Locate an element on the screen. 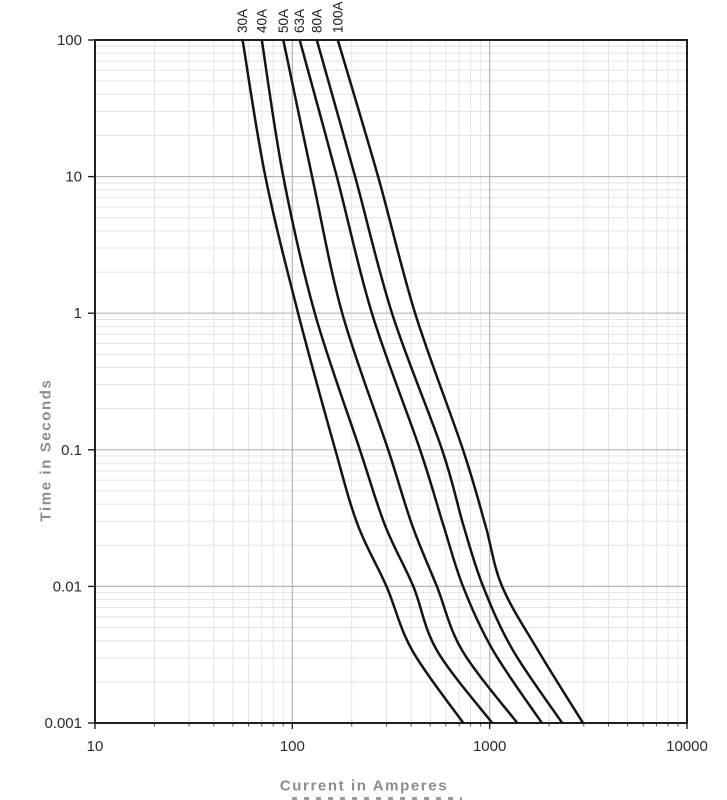 The image size is (727, 800). y-tick-label: 100 is located at coordinates (69, 40).